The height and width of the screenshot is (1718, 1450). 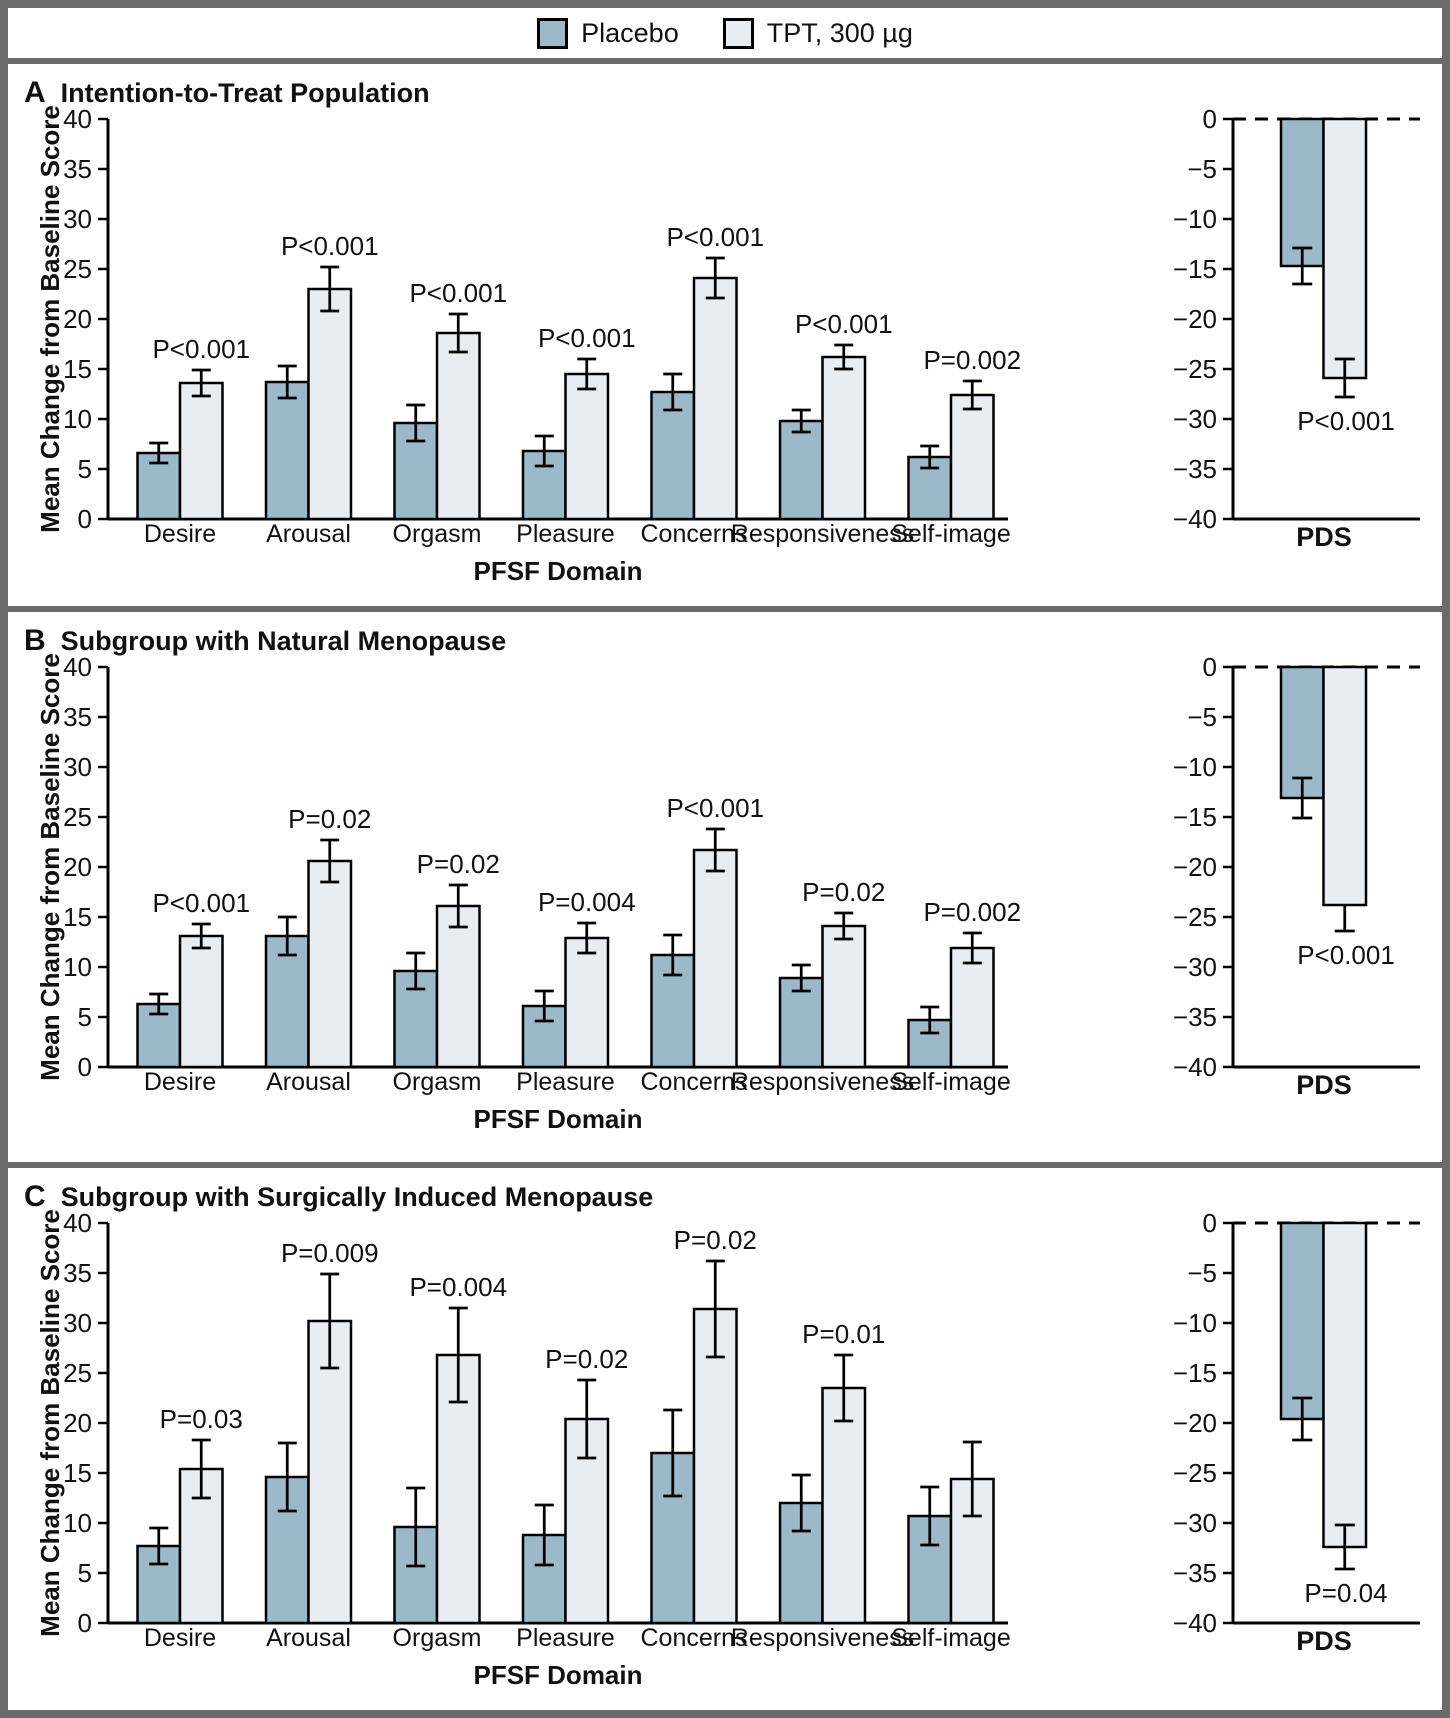 What do you see at coordinates (557, 571) in the screenshot?
I see `x-axis-label: PFSF Domain` at bounding box center [557, 571].